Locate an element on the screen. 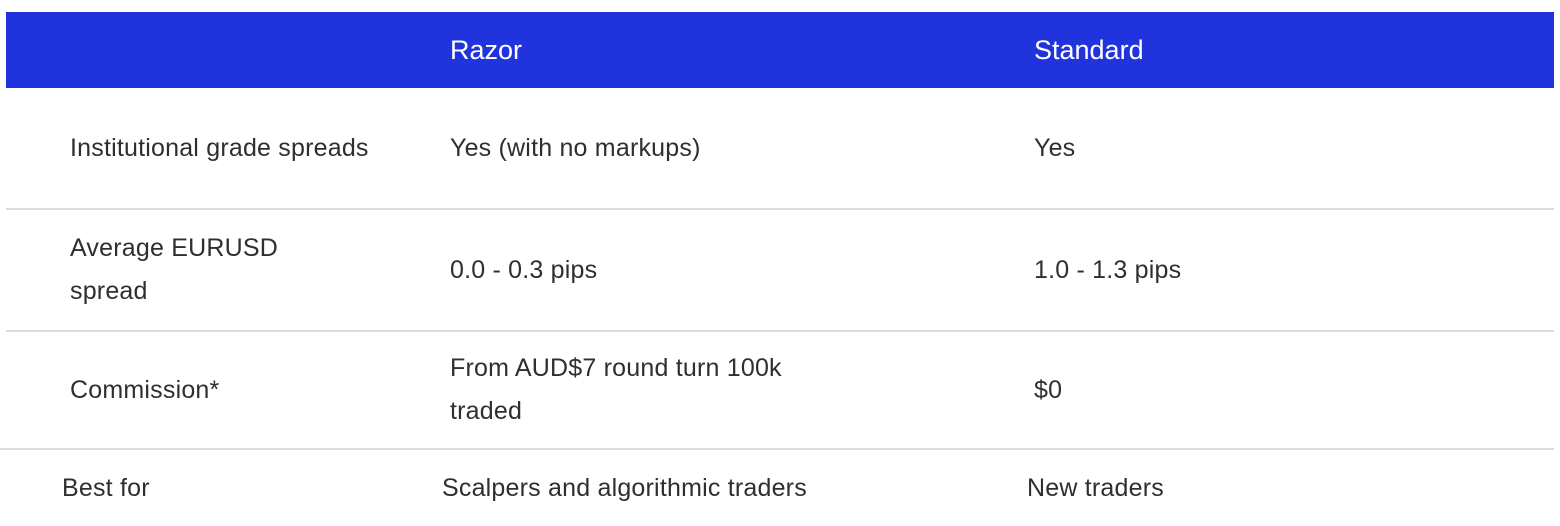 Image resolution: width=1560 pixels, height=526 pixels. table-header: Razor Standard is located at coordinates (780, 50).